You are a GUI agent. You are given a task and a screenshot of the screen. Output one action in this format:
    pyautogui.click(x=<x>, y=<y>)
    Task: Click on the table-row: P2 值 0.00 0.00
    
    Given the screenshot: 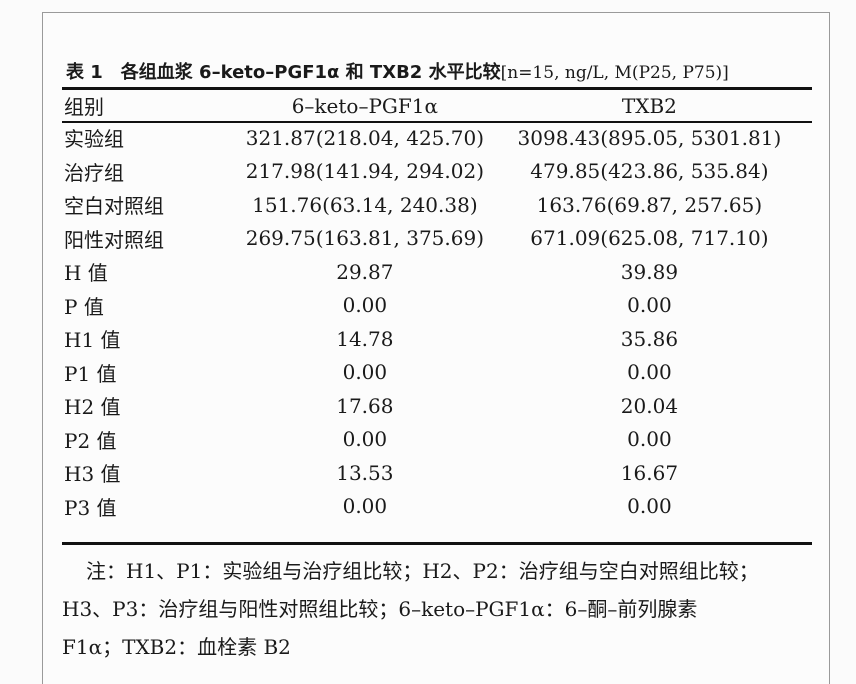 What is the action you would take?
    pyautogui.click(x=437, y=440)
    